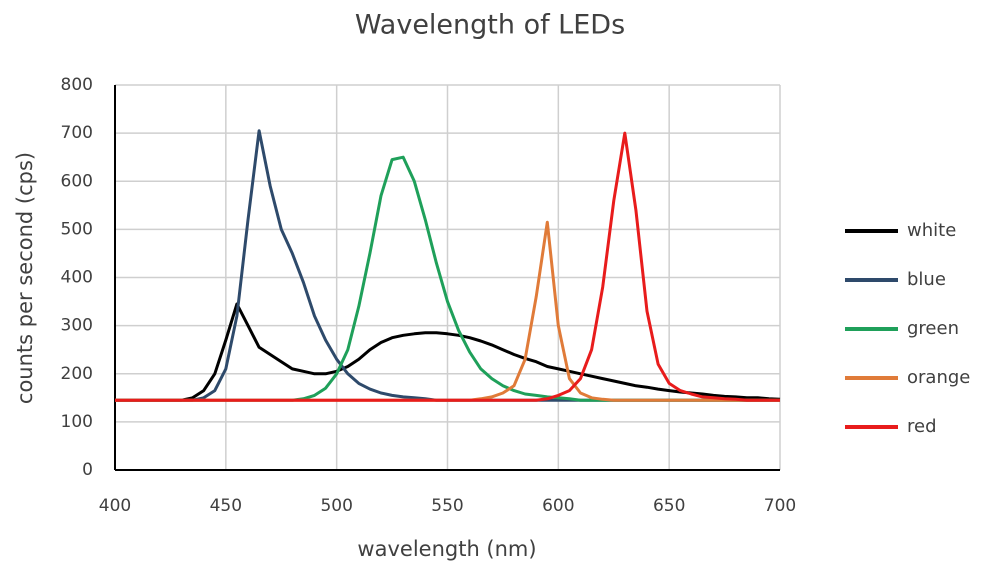 The image size is (984, 565). I want to click on legend-label: red, so click(922, 426).